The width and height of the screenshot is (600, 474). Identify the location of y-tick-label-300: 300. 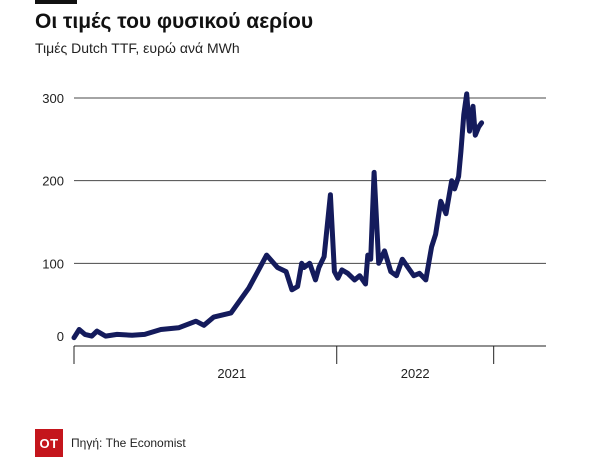
(53, 98).